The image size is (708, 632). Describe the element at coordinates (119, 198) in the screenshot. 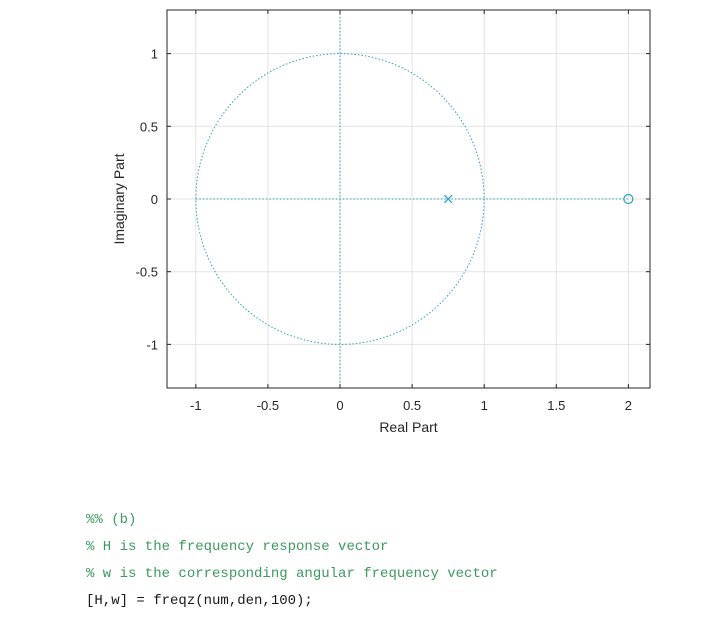

I see `y-axis-label: Imaginary Part` at that location.